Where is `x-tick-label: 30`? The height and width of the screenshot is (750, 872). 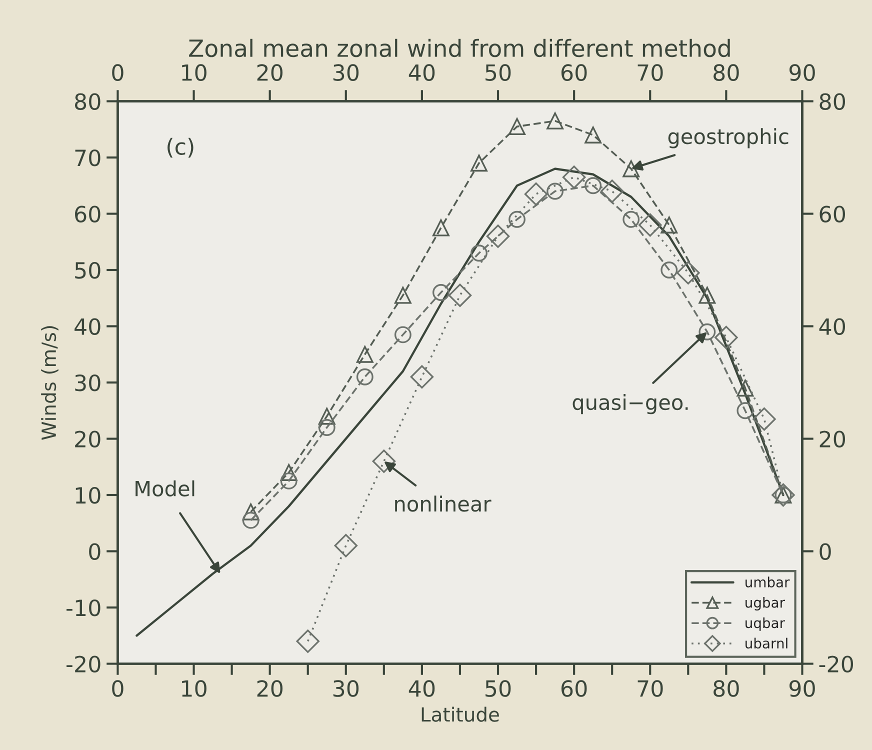
x-tick-label: 30 is located at coordinates (346, 688).